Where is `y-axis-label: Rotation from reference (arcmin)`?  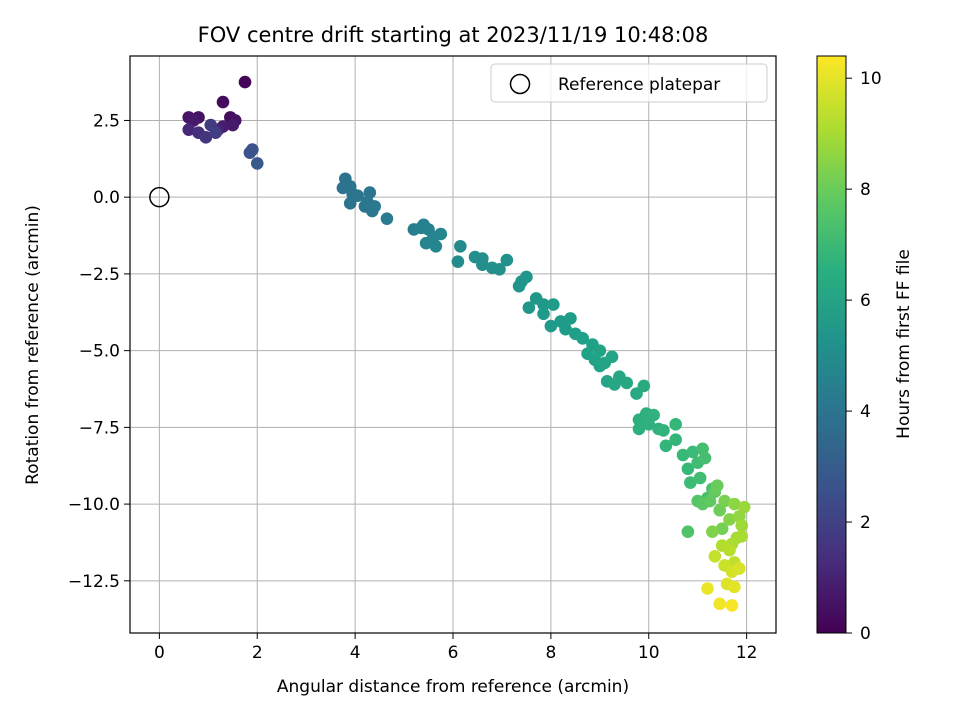
y-axis-label: Rotation from reference (arcmin) is located at coordinates (33, 345).